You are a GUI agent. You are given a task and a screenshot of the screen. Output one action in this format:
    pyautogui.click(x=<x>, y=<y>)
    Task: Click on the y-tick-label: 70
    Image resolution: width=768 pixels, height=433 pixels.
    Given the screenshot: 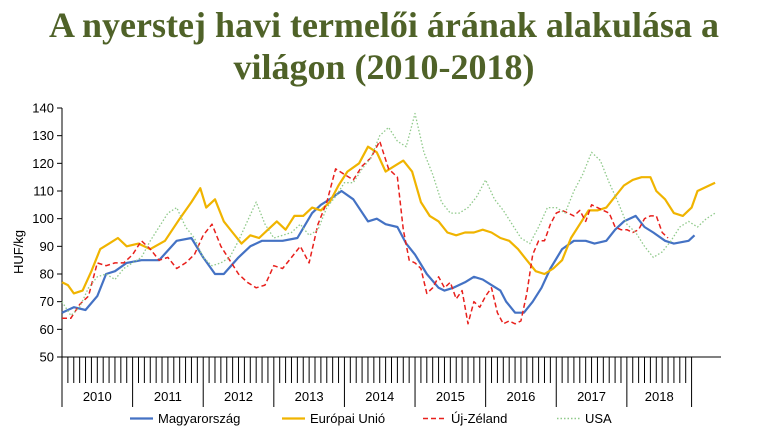 What is the action you would take?
    pyautogui.click(x=47, y=301)
    